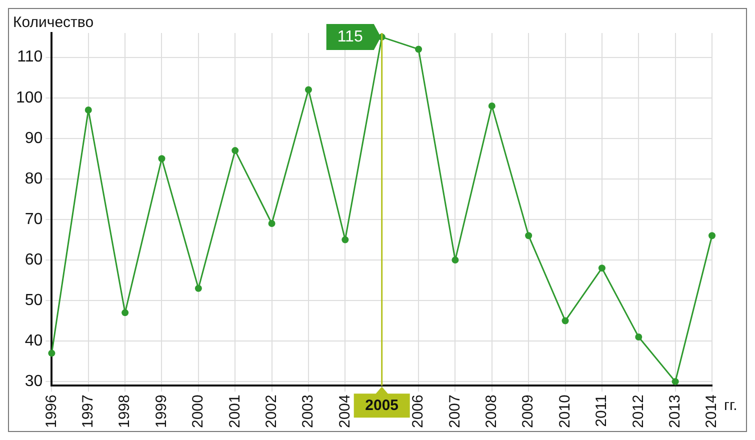 Image resolution: width=755 pixels, height=440 pixels. Describe the element at coordinates (33, 179) in the screenshot. I see `y-tick-label: 80` at that location.